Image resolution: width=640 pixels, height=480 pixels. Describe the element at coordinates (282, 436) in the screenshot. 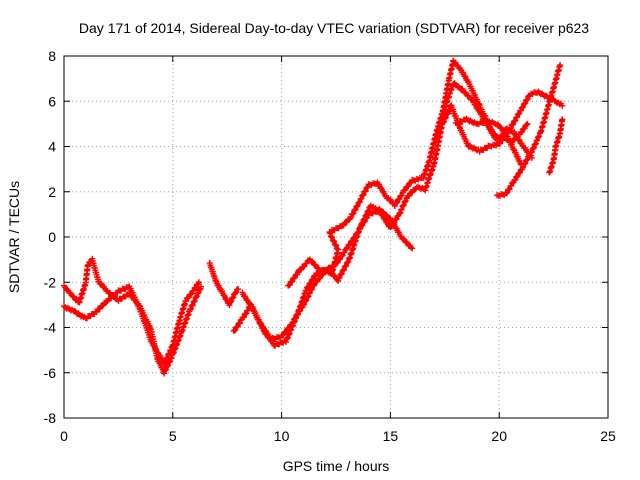

I see `x-tick-label: 10` at that location.